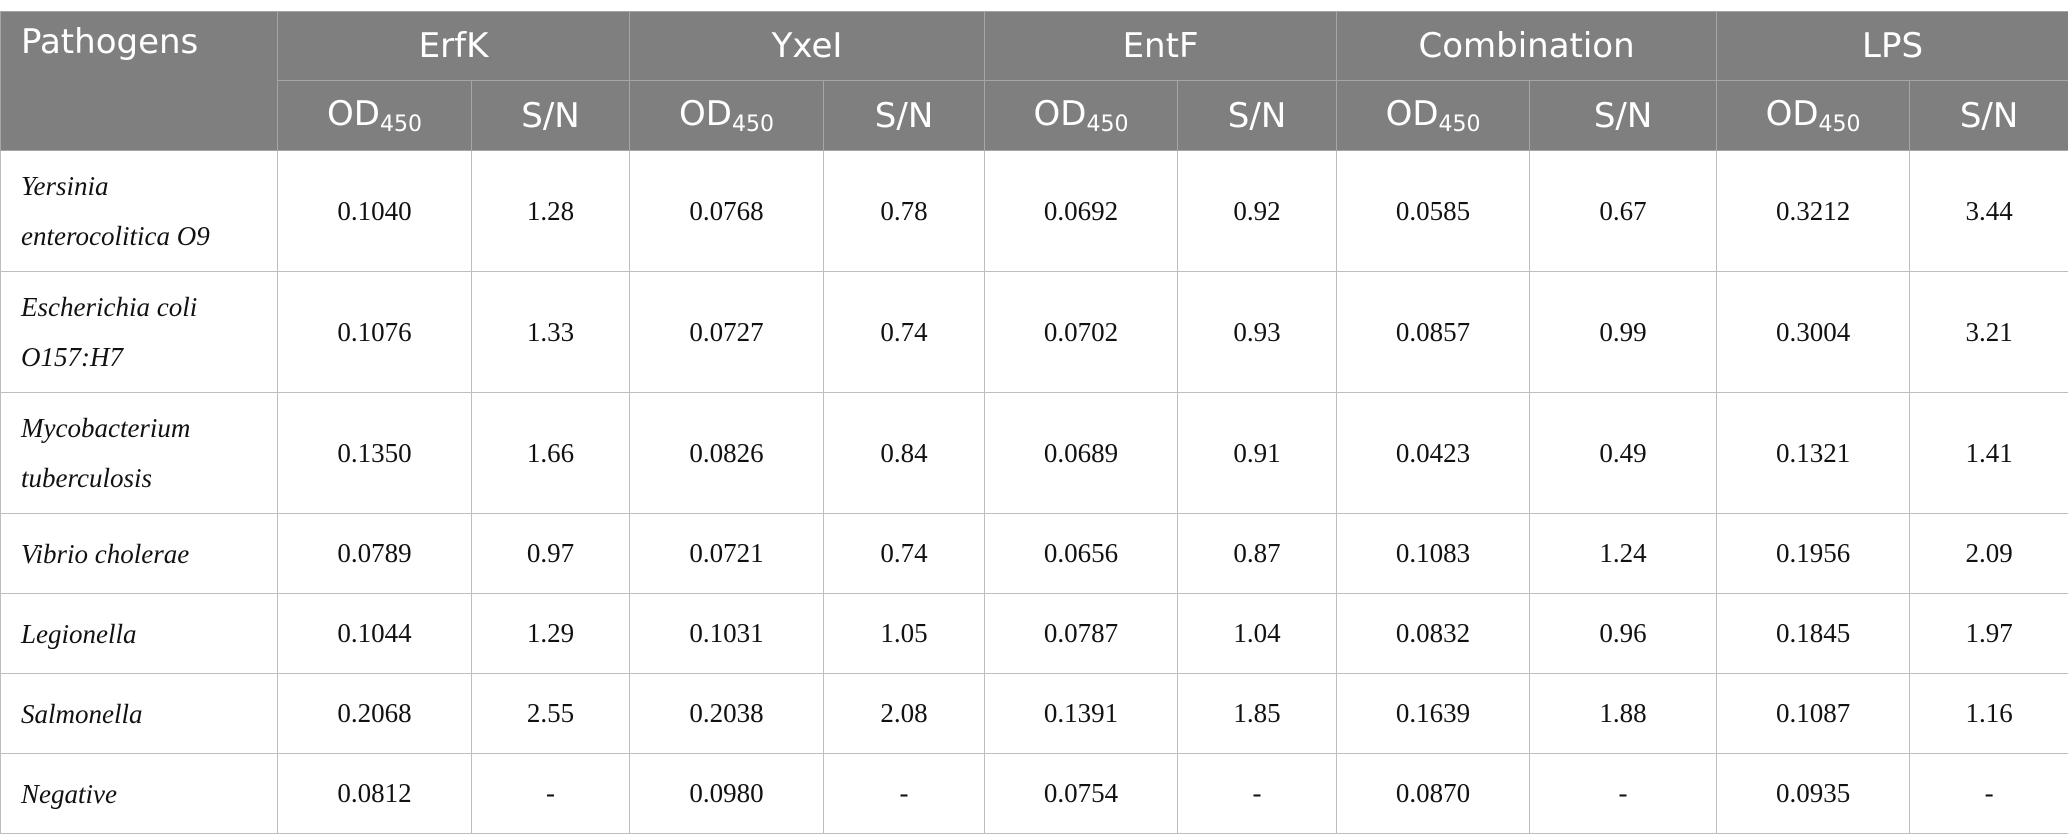 The image size is (2068, 834). What do you see at coordinates (904, 714) in the screenshot?
I see `value-cell: 2.08` at bounding box center [904, 714].